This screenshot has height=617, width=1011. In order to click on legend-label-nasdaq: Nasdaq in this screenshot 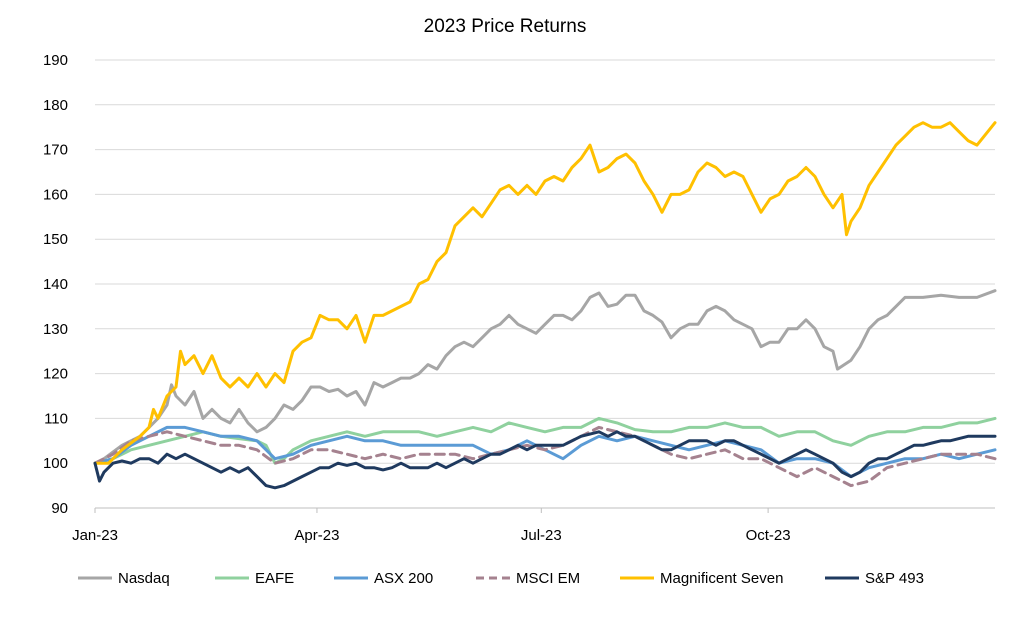, I will do `click(144, 578)`.